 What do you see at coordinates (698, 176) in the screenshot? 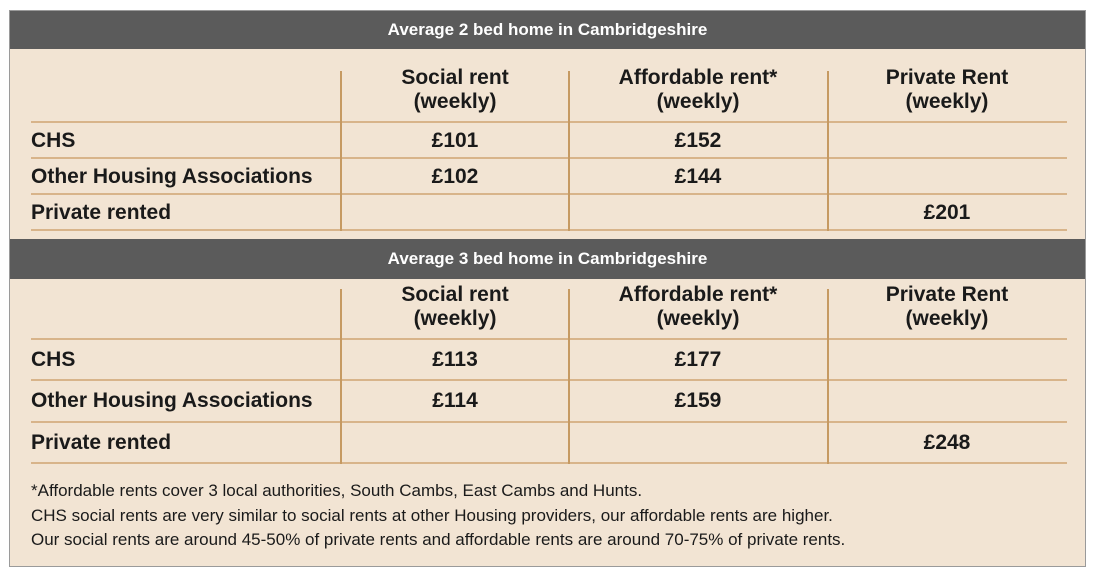
I see `affordable-rent-value: £144` at bounding box center [698, 176].